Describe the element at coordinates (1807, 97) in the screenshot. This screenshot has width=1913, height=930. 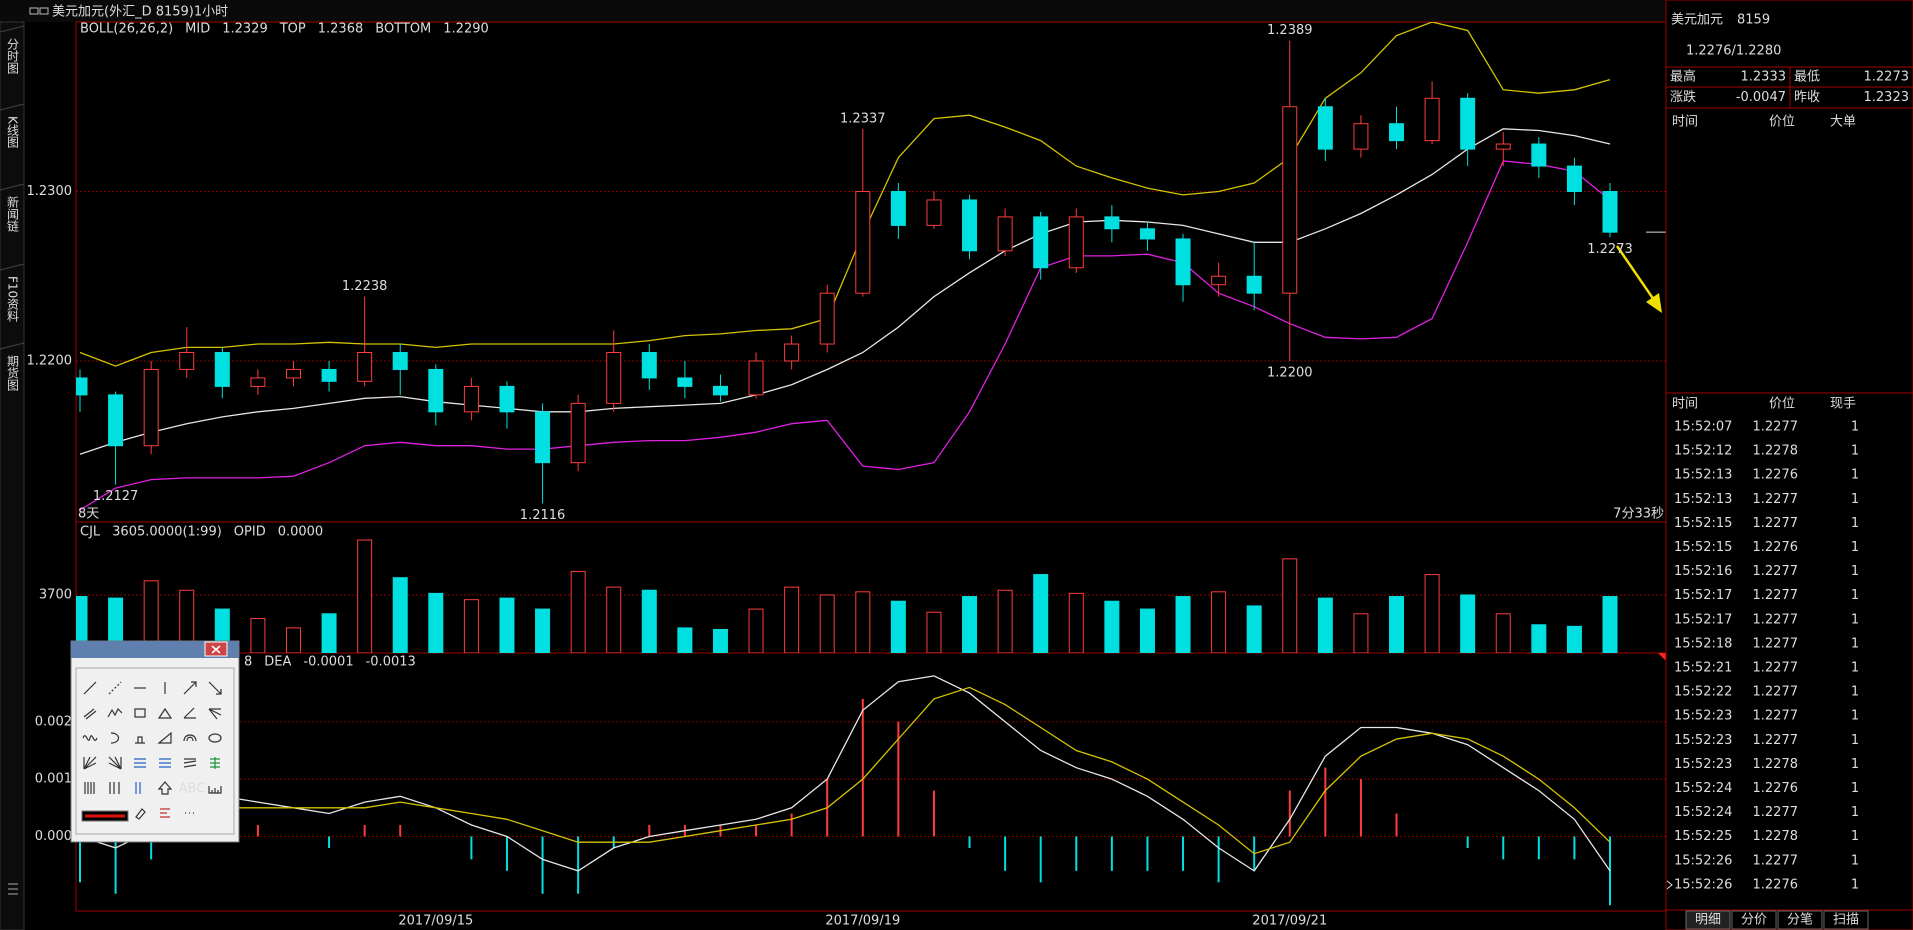
I see `stat-label: 昨收` at that location.